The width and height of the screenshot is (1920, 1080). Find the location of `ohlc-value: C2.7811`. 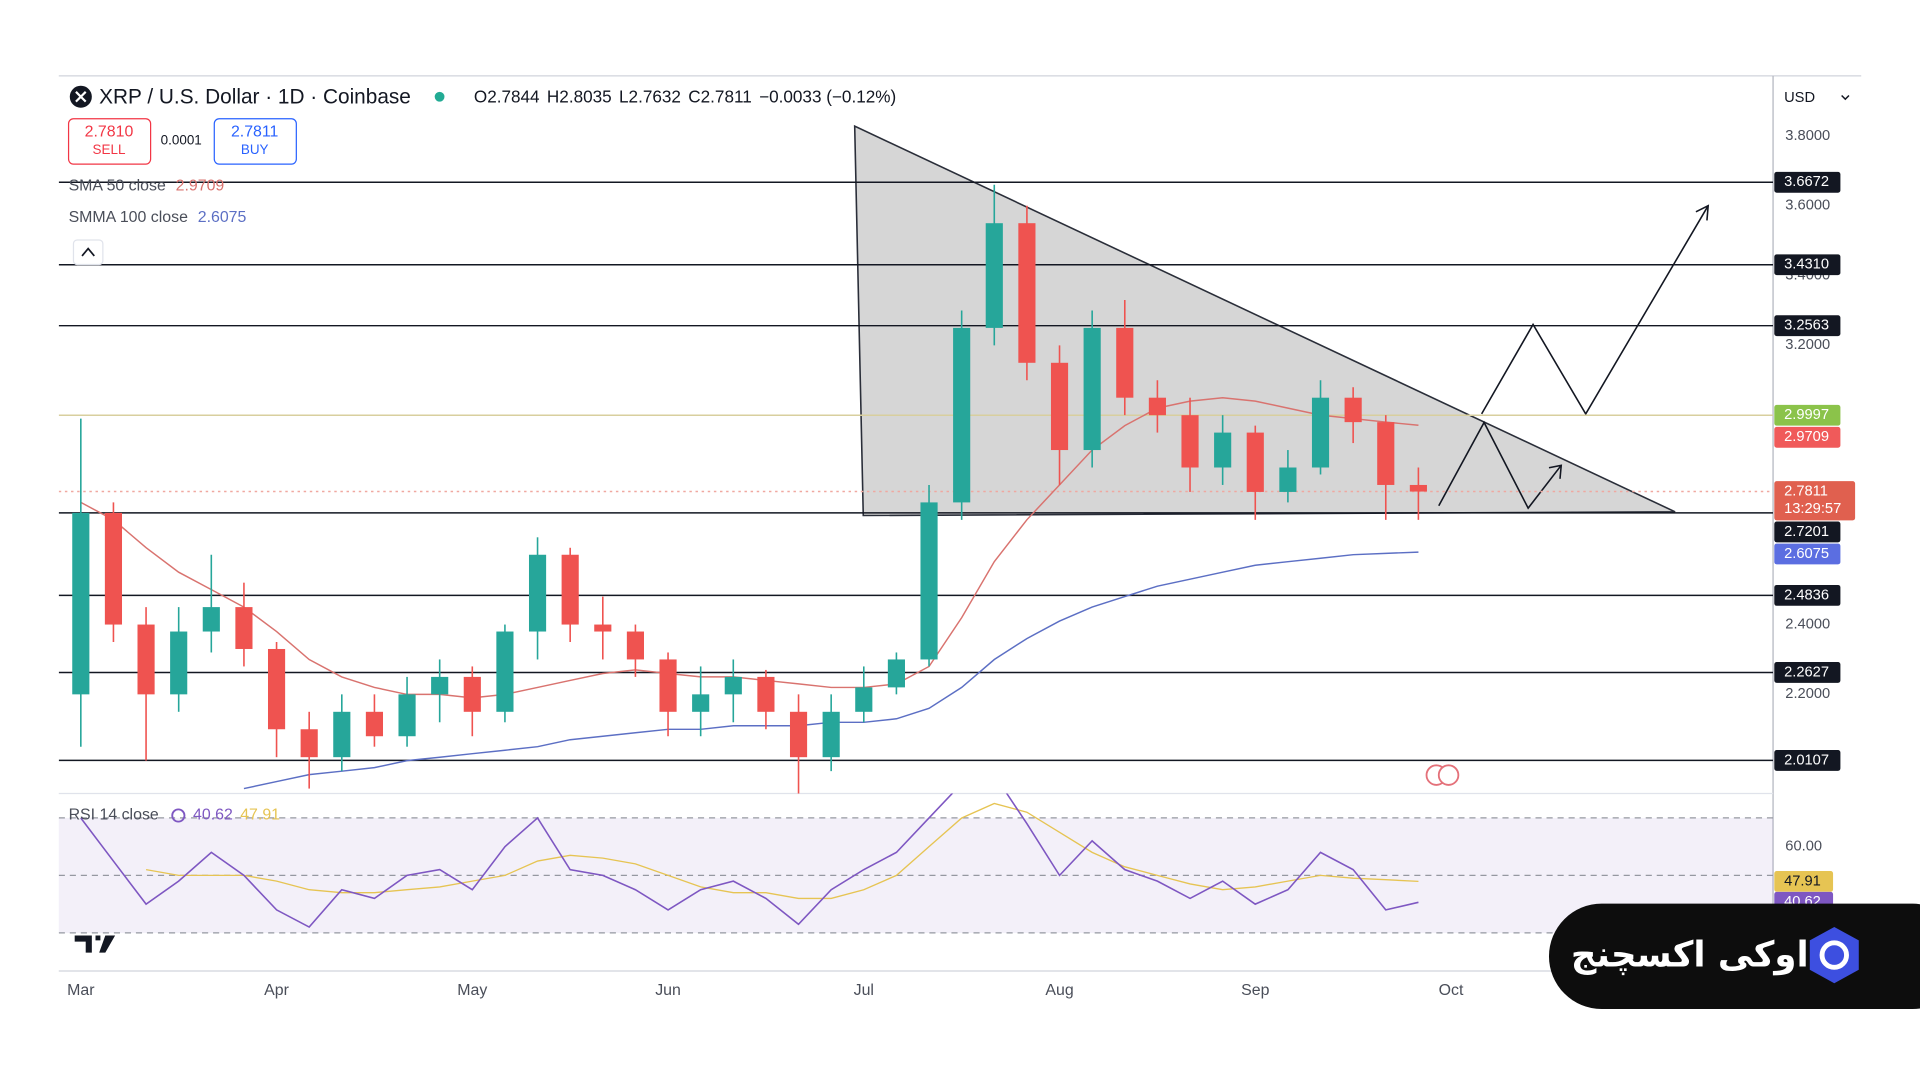

ohlc-value: C2.7811 is located at coordinates (719, 96).